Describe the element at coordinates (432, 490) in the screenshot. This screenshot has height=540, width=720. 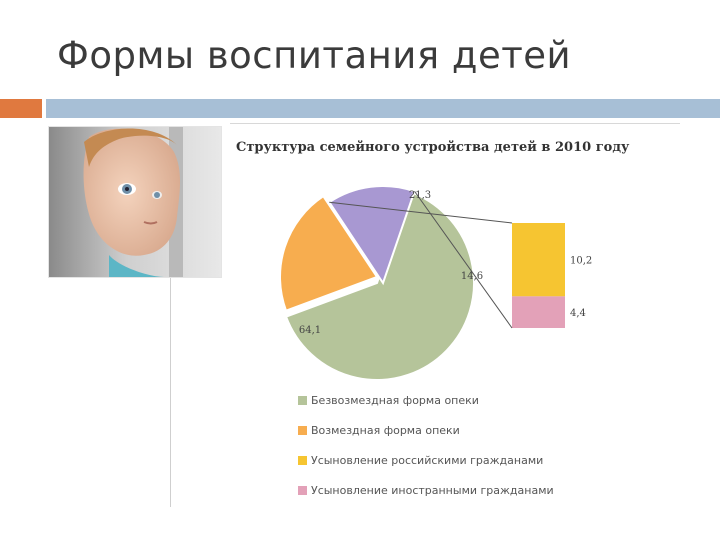
I see `legend-label-4: Усыновление иностранными гражданами` at that location.